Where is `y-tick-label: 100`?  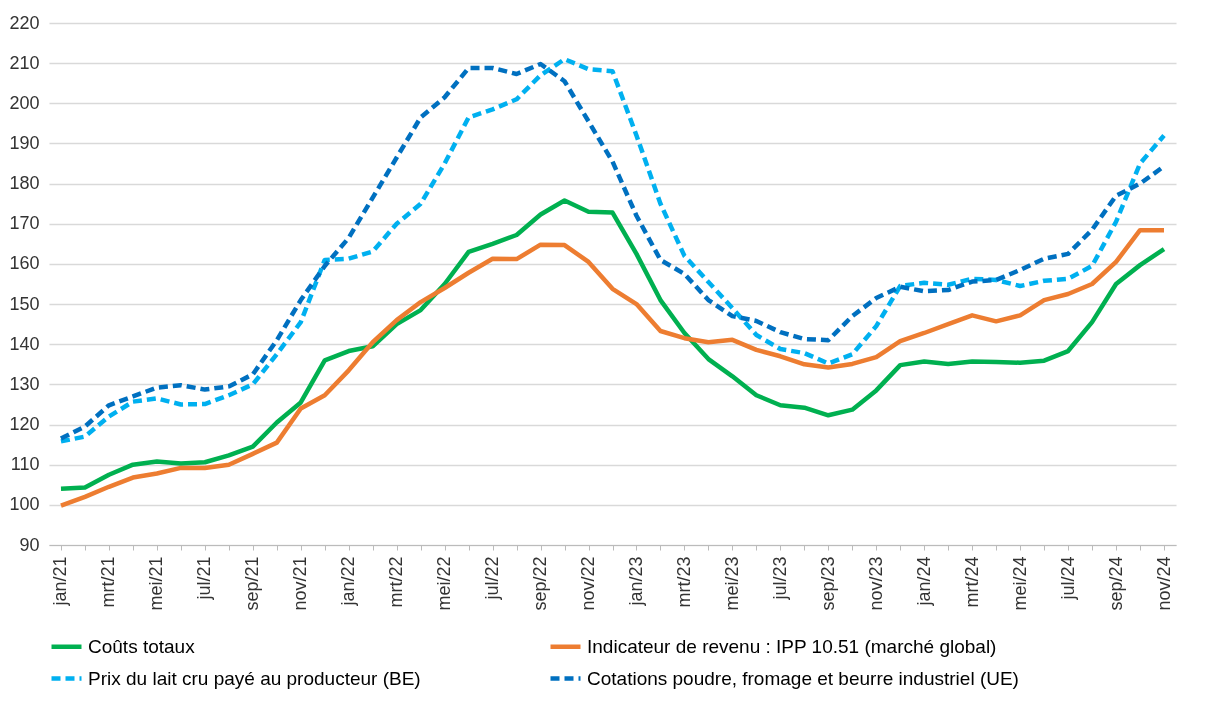
y-tick-label: 100 is located at coordinates (24, 504).